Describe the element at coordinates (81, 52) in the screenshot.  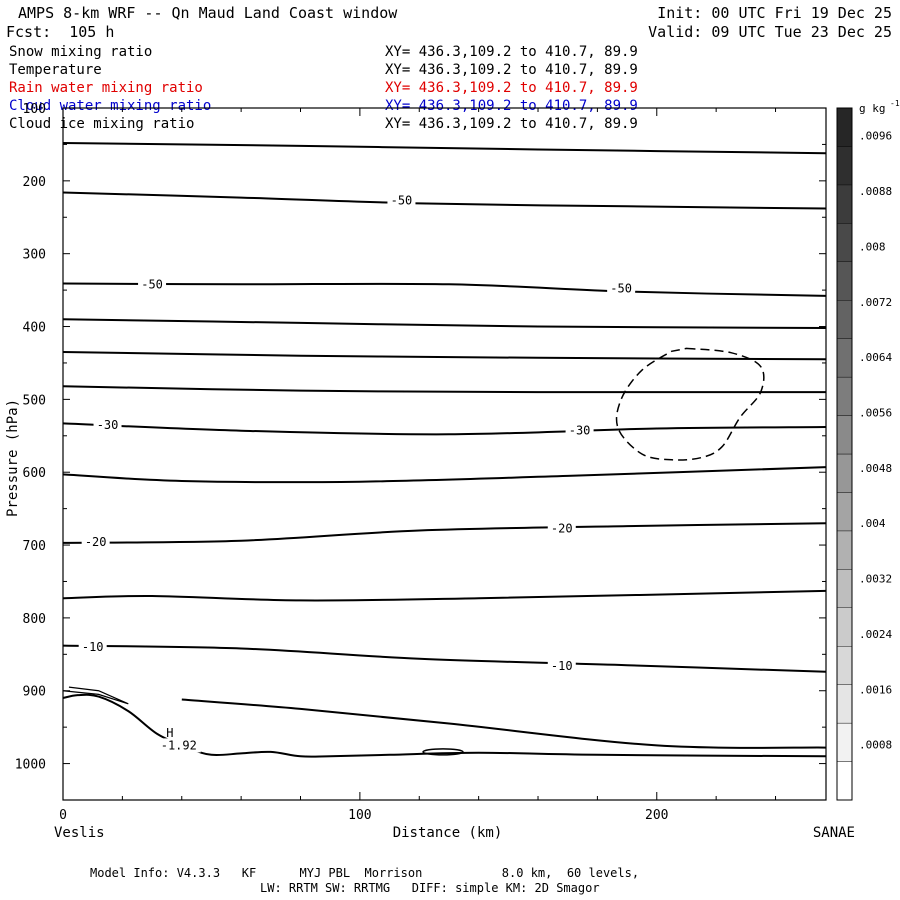
I see `field-name: Snow mixing ratio` at that location.